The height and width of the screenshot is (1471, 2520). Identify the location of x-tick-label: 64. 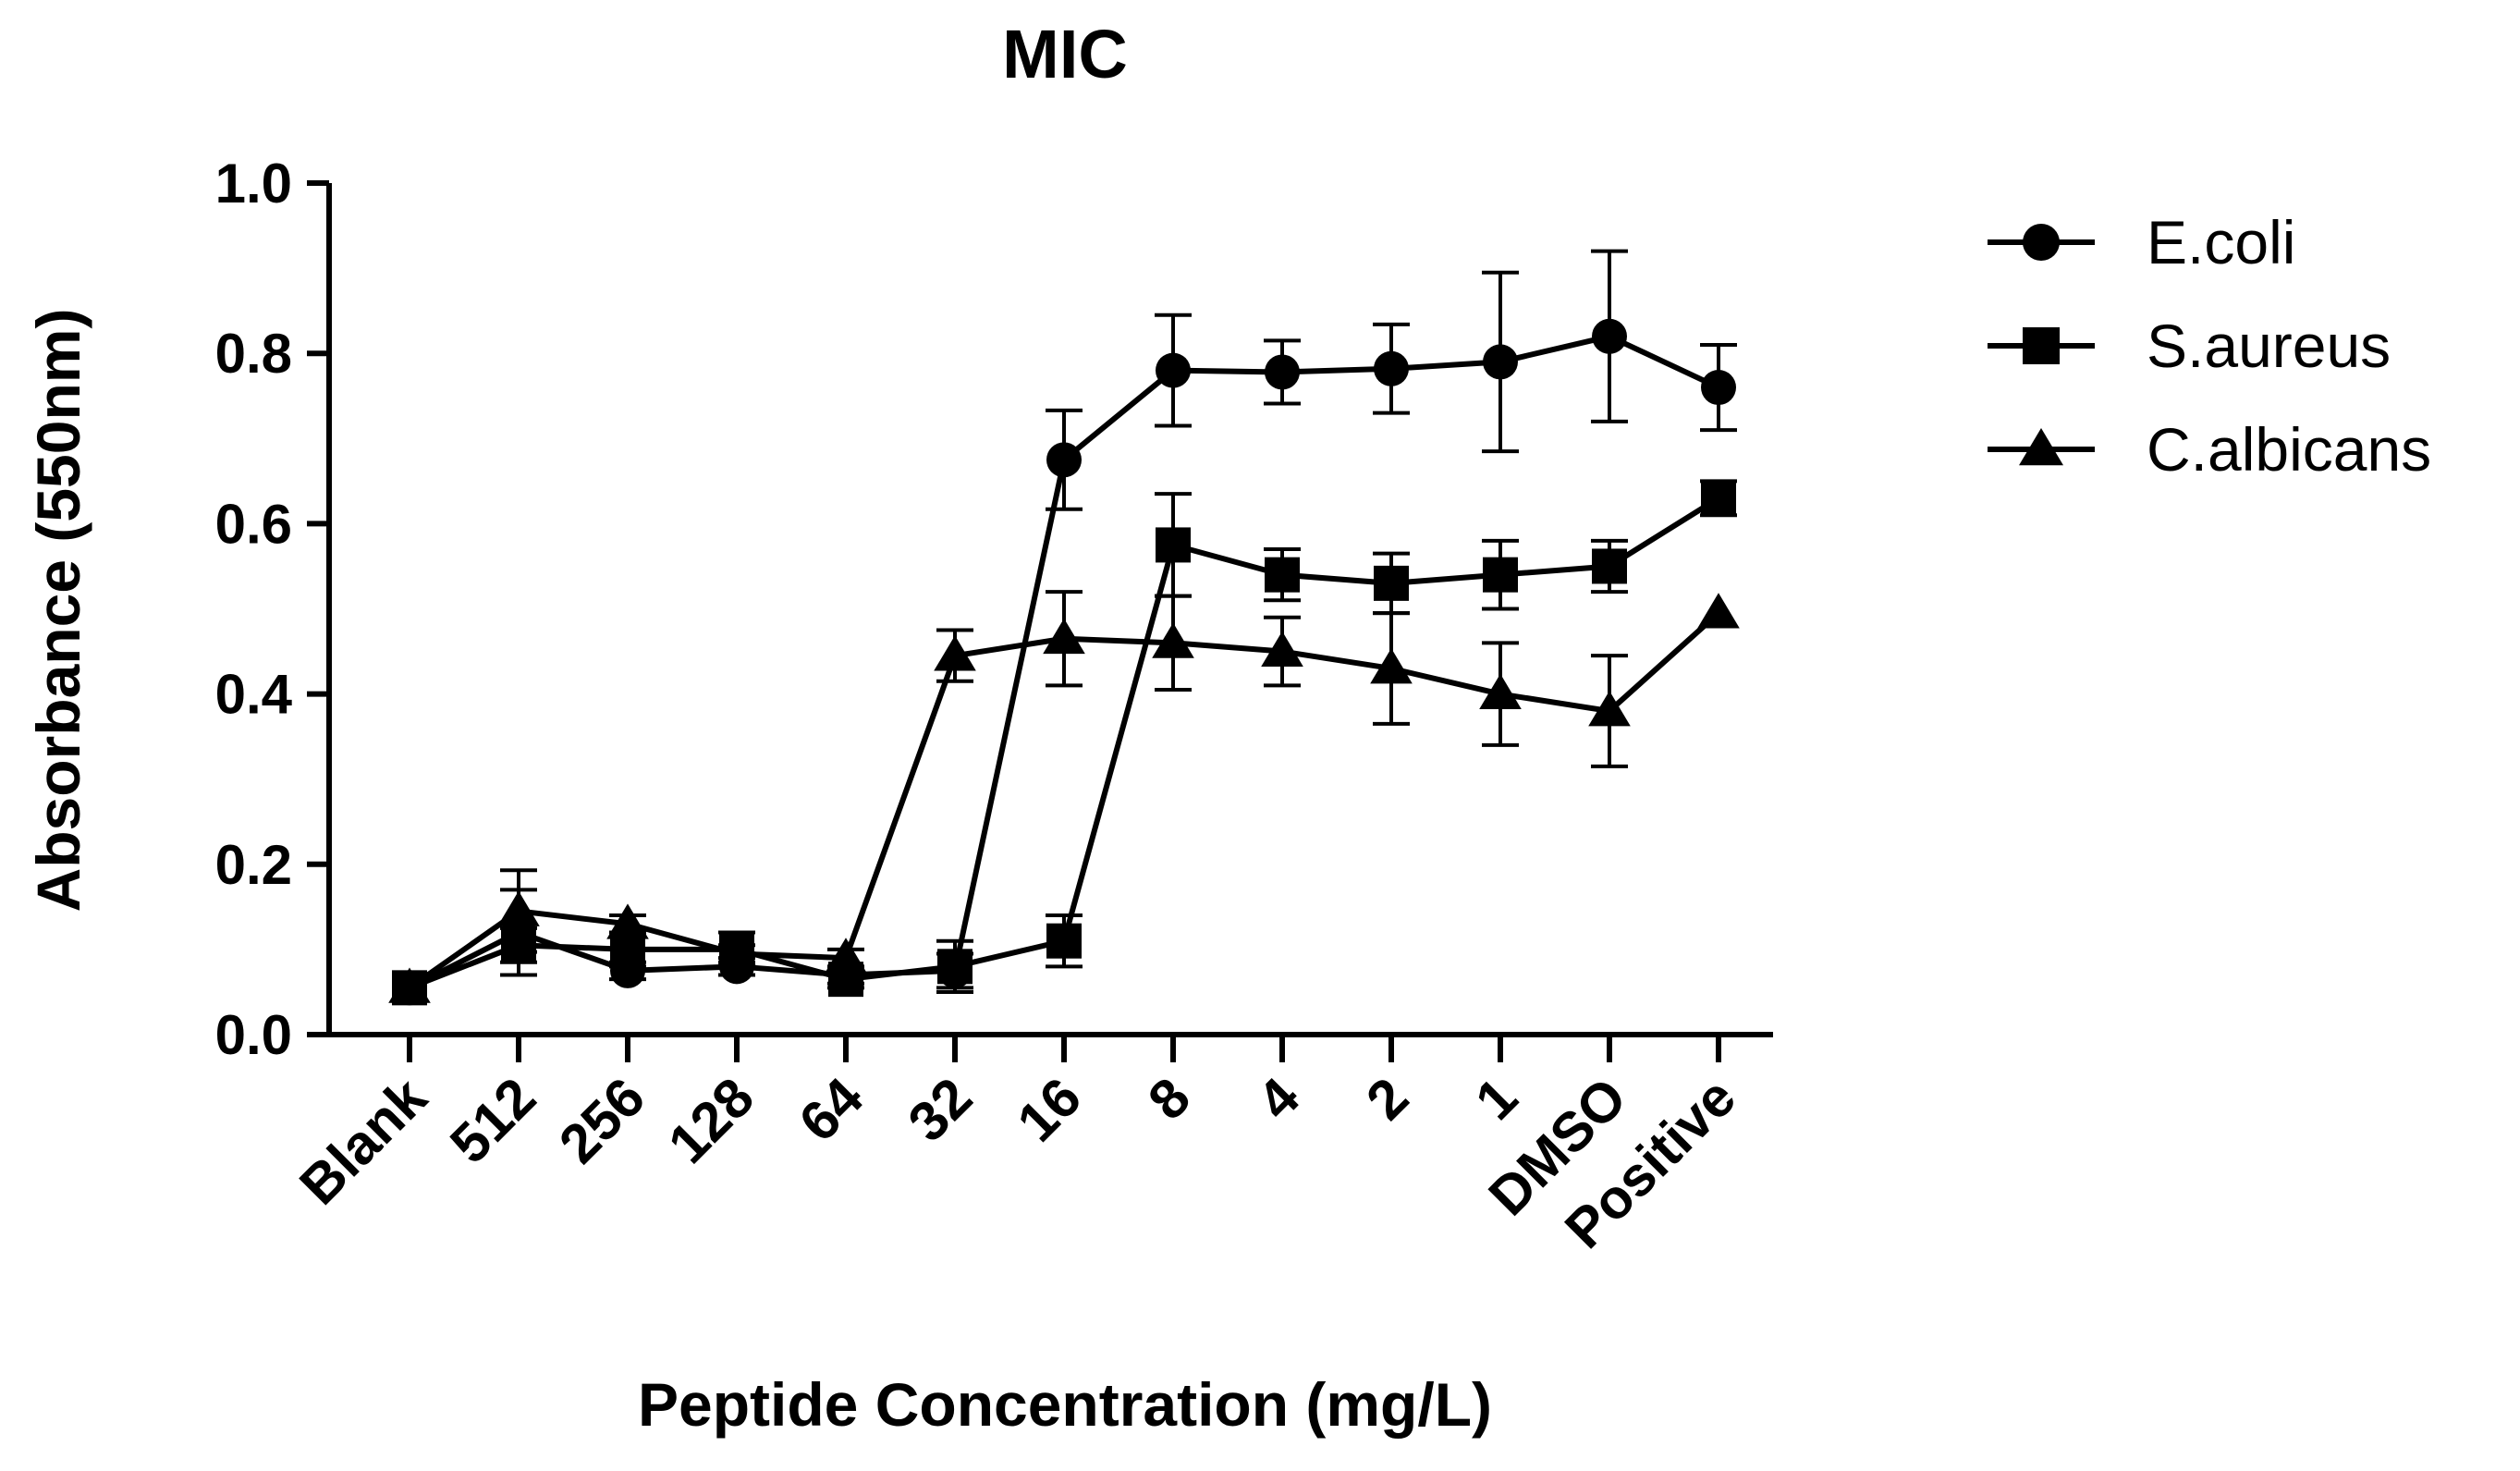
(831, 1109).